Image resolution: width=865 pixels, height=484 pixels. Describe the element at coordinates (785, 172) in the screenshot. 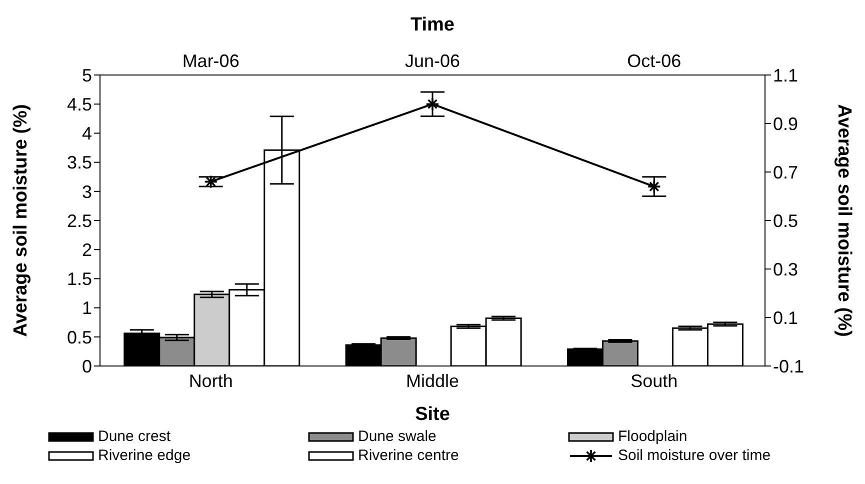

I see `y2-tick-label: 0.7` at that location.